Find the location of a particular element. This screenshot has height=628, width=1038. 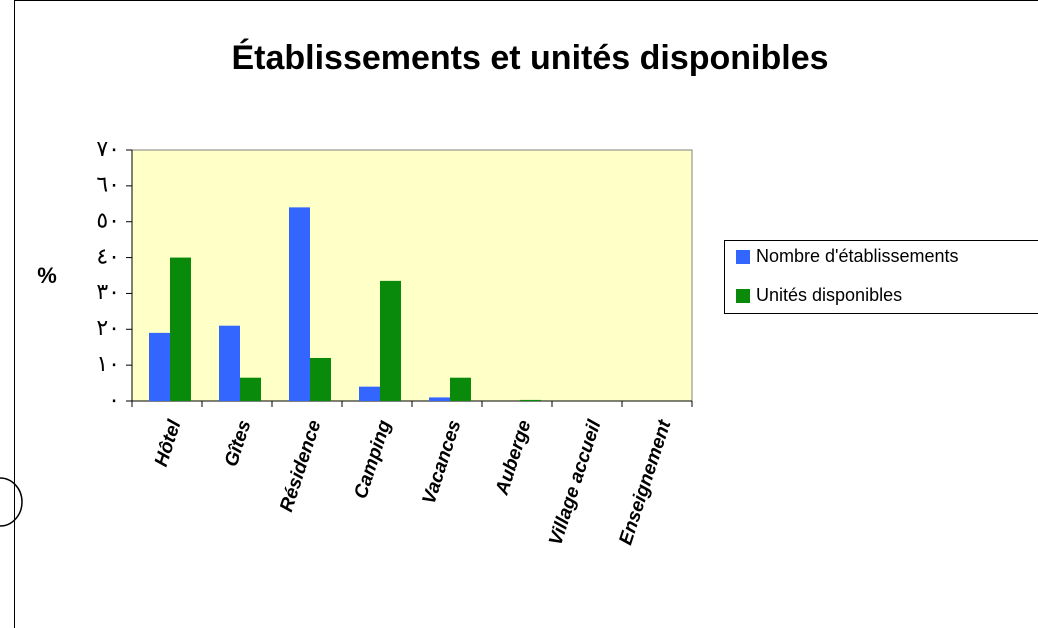

y-axis-label: % is located at coordinates (47, 275).